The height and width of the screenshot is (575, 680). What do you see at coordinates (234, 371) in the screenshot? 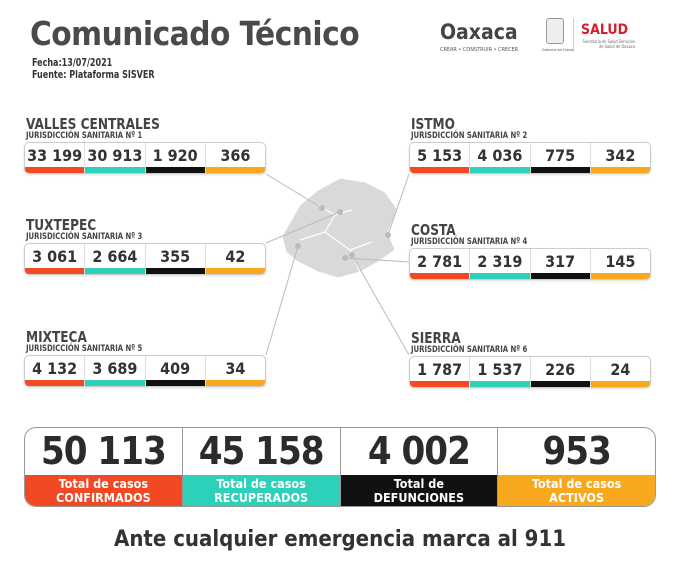
I see `stat-active: 34` at bounding box center [234, 371].